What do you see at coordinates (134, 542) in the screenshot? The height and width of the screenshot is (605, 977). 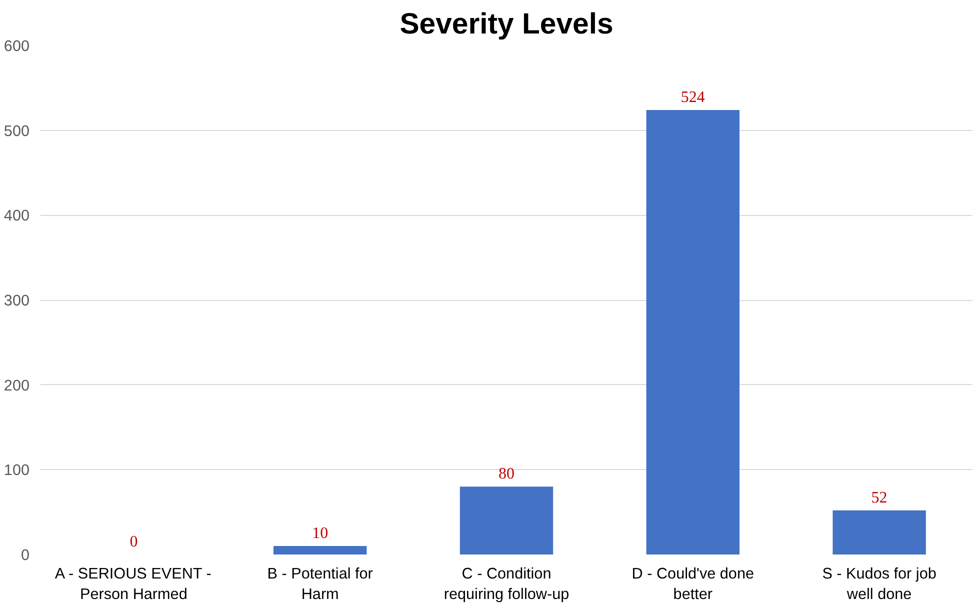 I see `data-label: 0` at bounding box center [134, 542].